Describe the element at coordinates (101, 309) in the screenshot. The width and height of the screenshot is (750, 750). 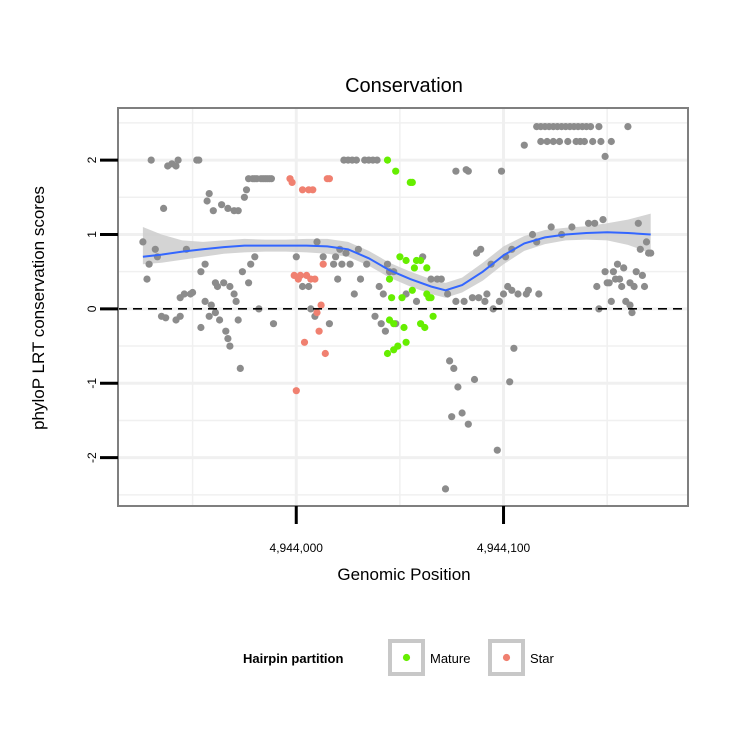
I see `y-axis-ticks: -2 -1 0 1 2` at that location.